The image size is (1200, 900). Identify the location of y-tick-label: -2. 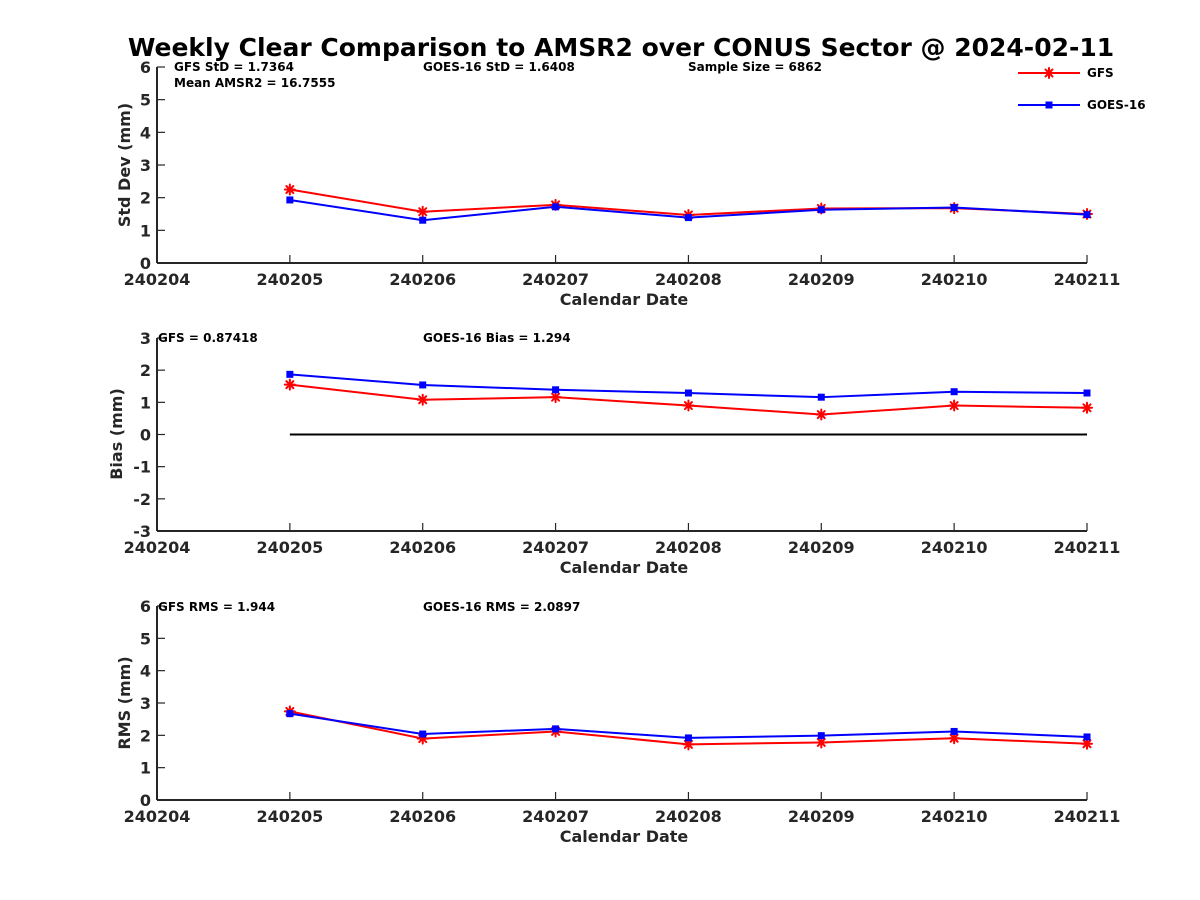
(142, 499).